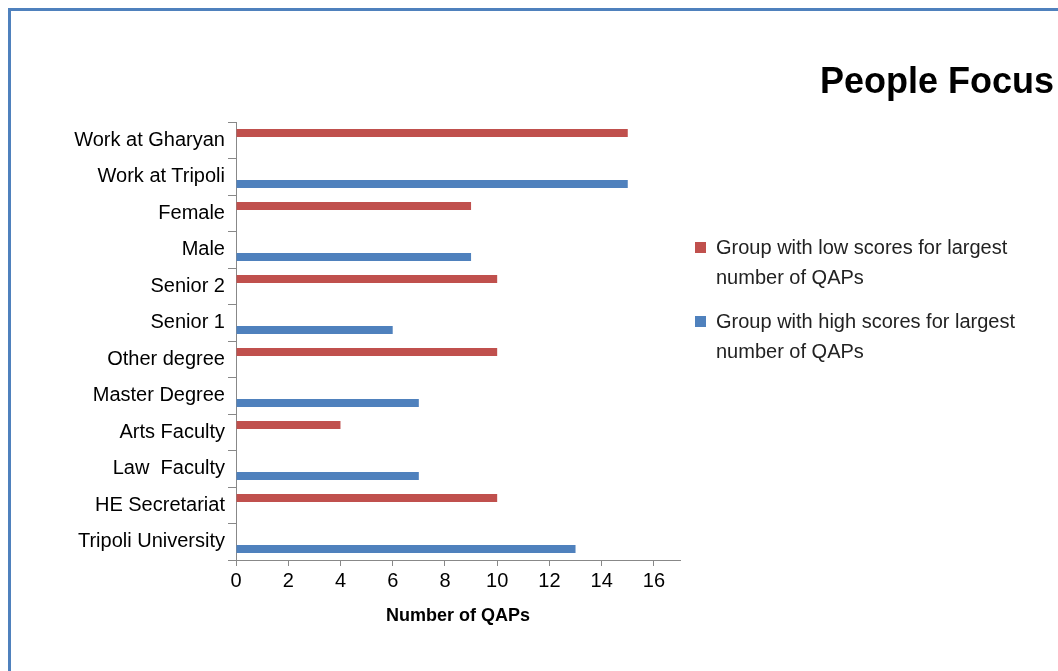 The width and height of the screenshot is (1058, 671). I want to click on x-tick-label: 14, so click(601, 579).